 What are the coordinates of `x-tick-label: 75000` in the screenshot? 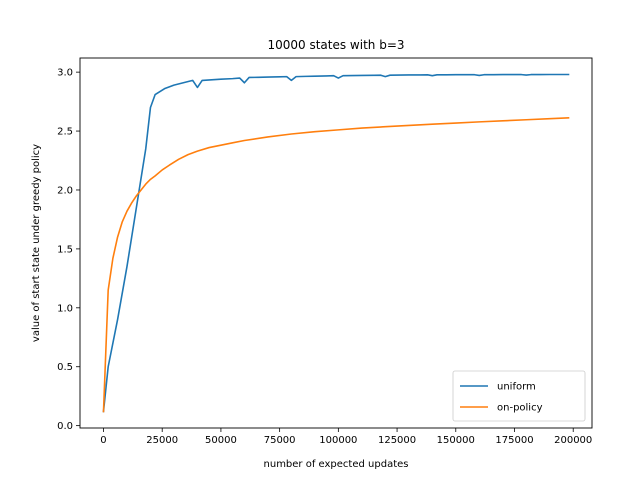 It's located at (280, 440).